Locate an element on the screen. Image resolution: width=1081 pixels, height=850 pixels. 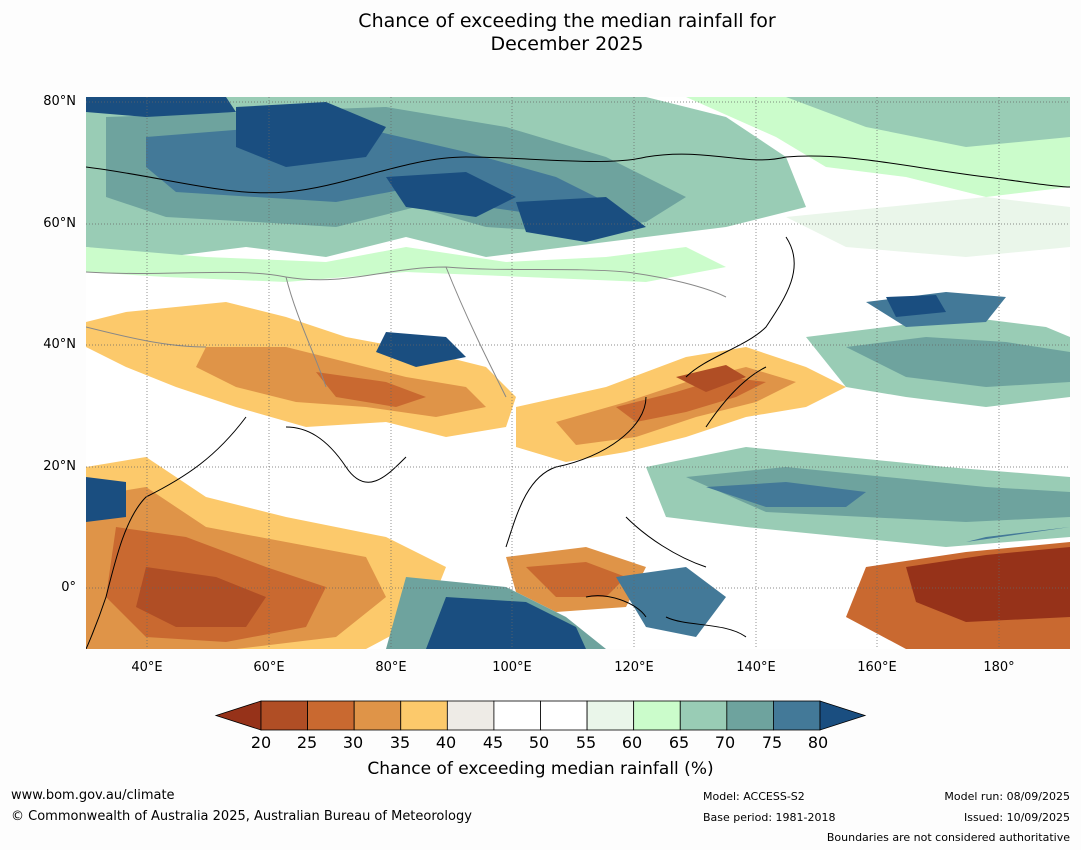
wet-region-pacific is located at coordinates (858, 419).